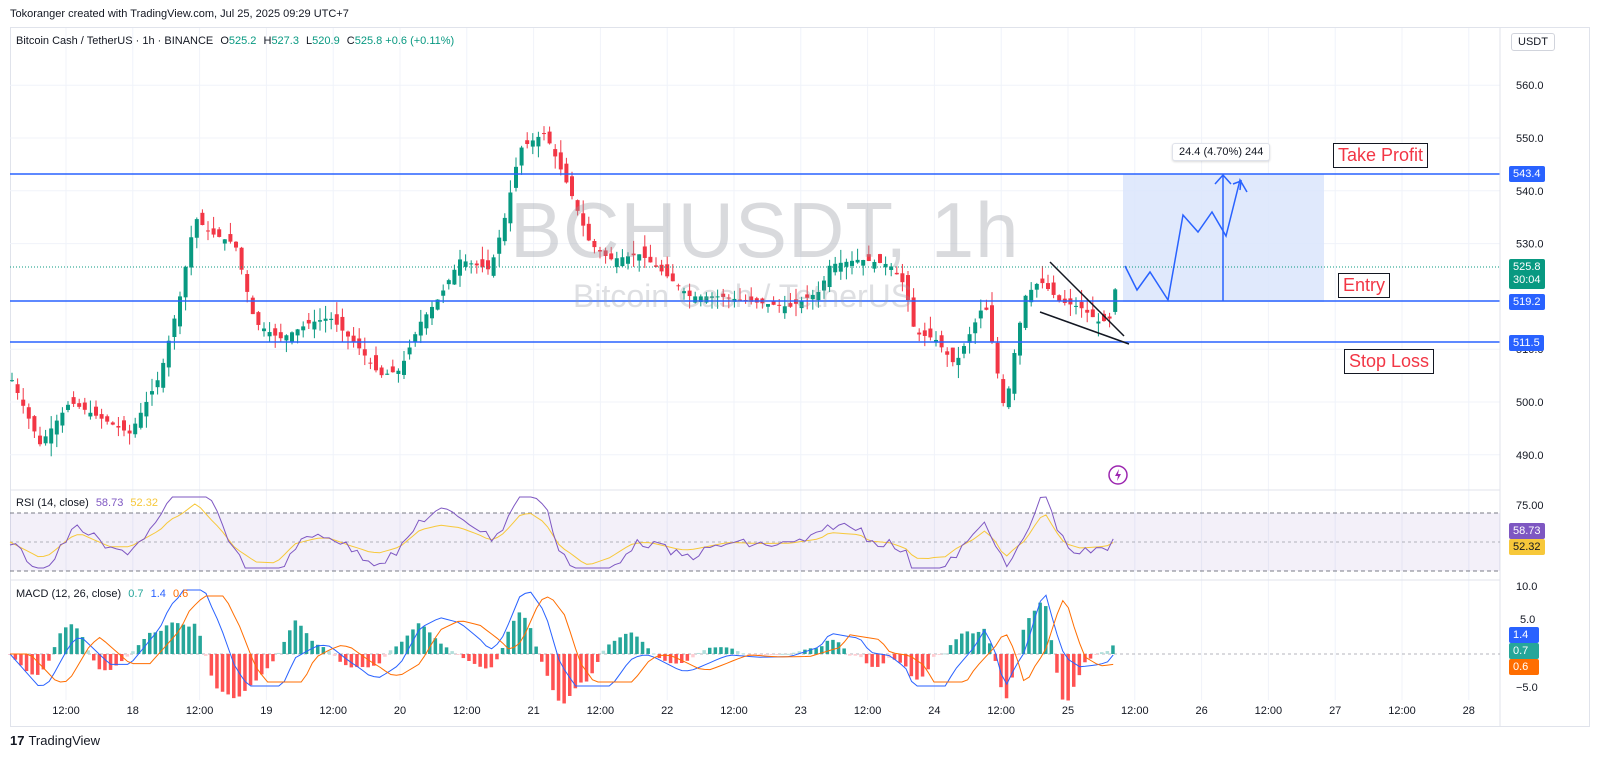  Describe the element at coordinates (1469, 711) in the screenshot. I see `time-tick-label: 28` at that location.